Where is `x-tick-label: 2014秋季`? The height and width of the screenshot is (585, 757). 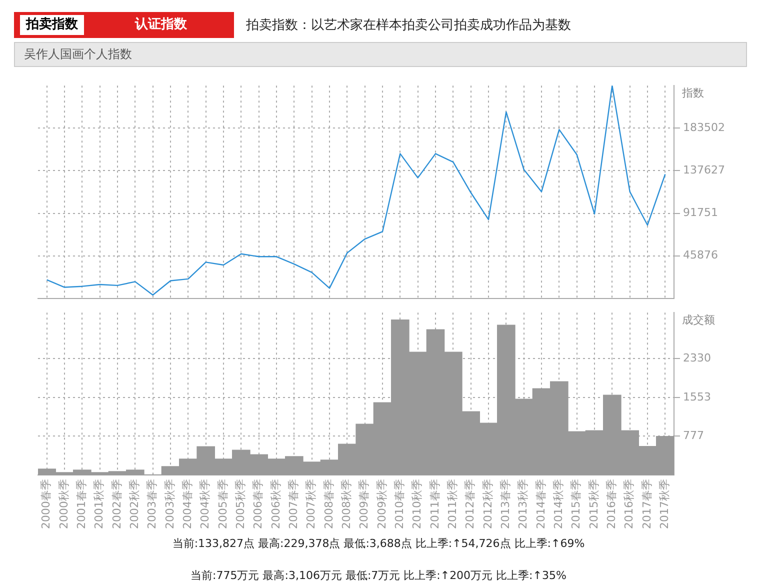 x-tick-label: 2014秋季 is located at coordinates (559, 504).